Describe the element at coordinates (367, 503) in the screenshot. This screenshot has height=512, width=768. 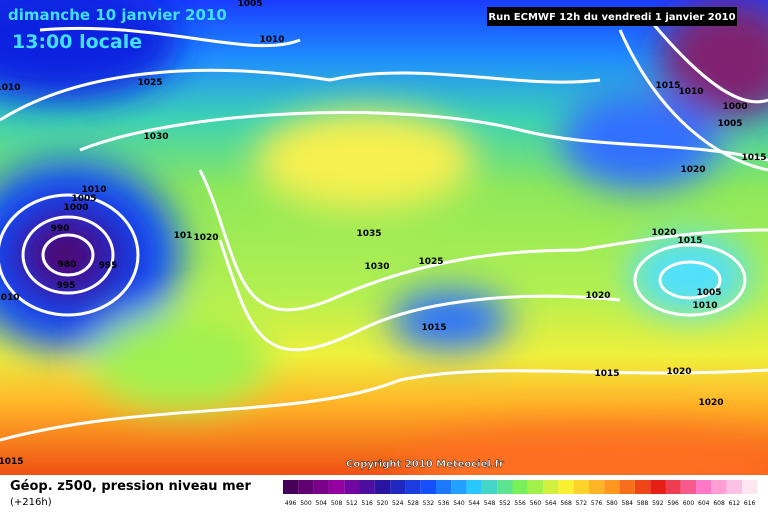
I see `scale-label: 516` at that location.